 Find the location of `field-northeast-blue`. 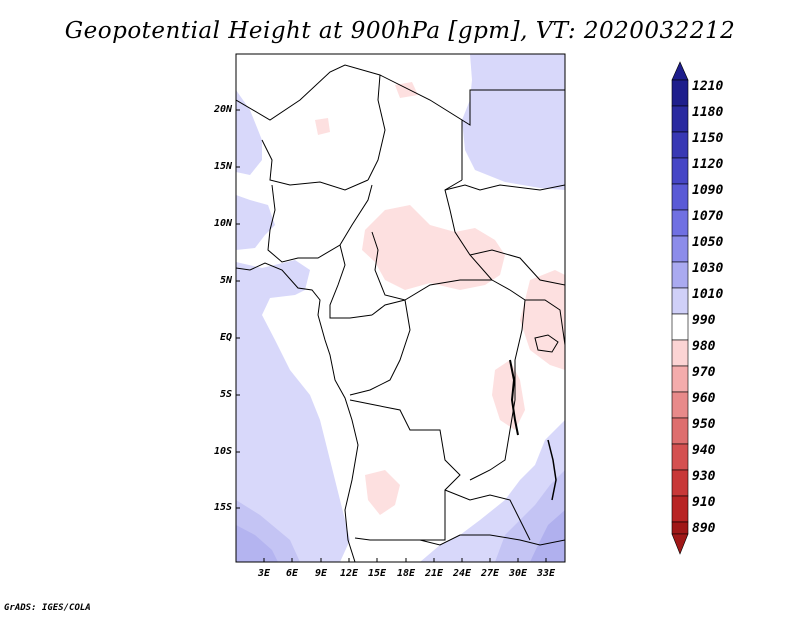

field-northeast-blue is located at coordinates (513, 122).